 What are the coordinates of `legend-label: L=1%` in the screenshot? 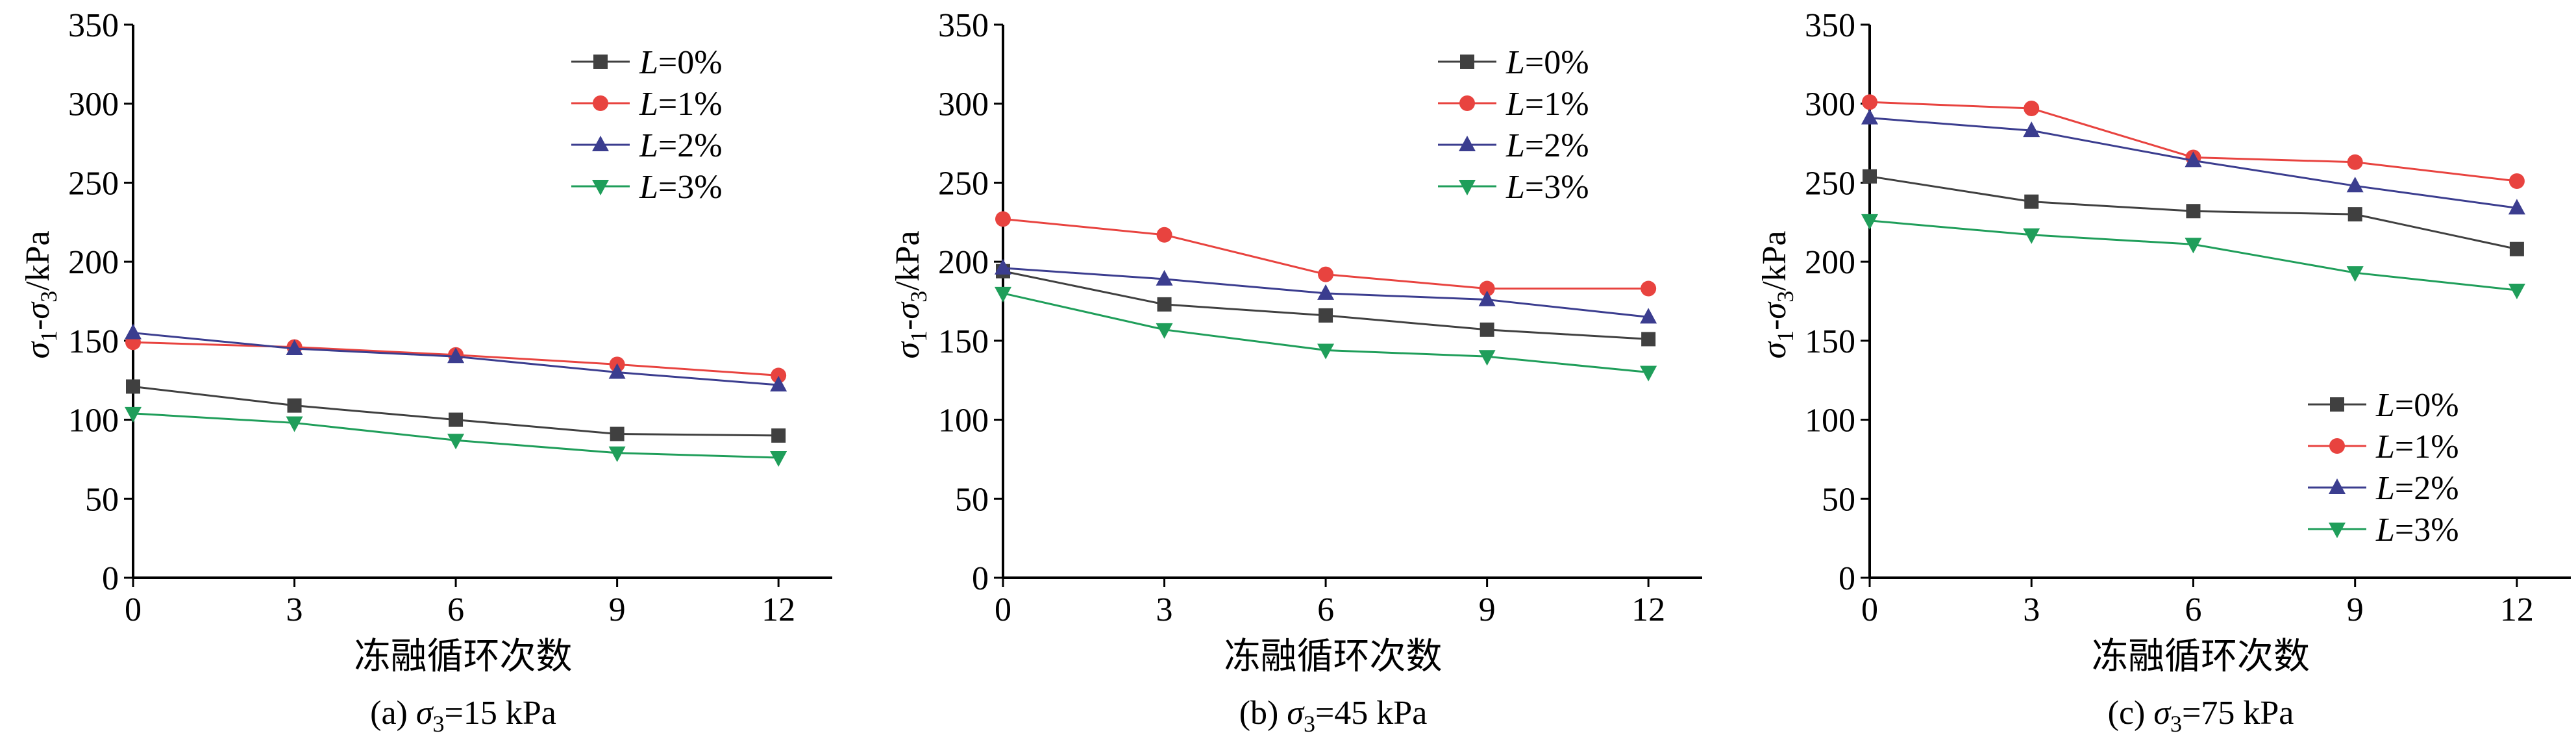 It's located at (681, 104).